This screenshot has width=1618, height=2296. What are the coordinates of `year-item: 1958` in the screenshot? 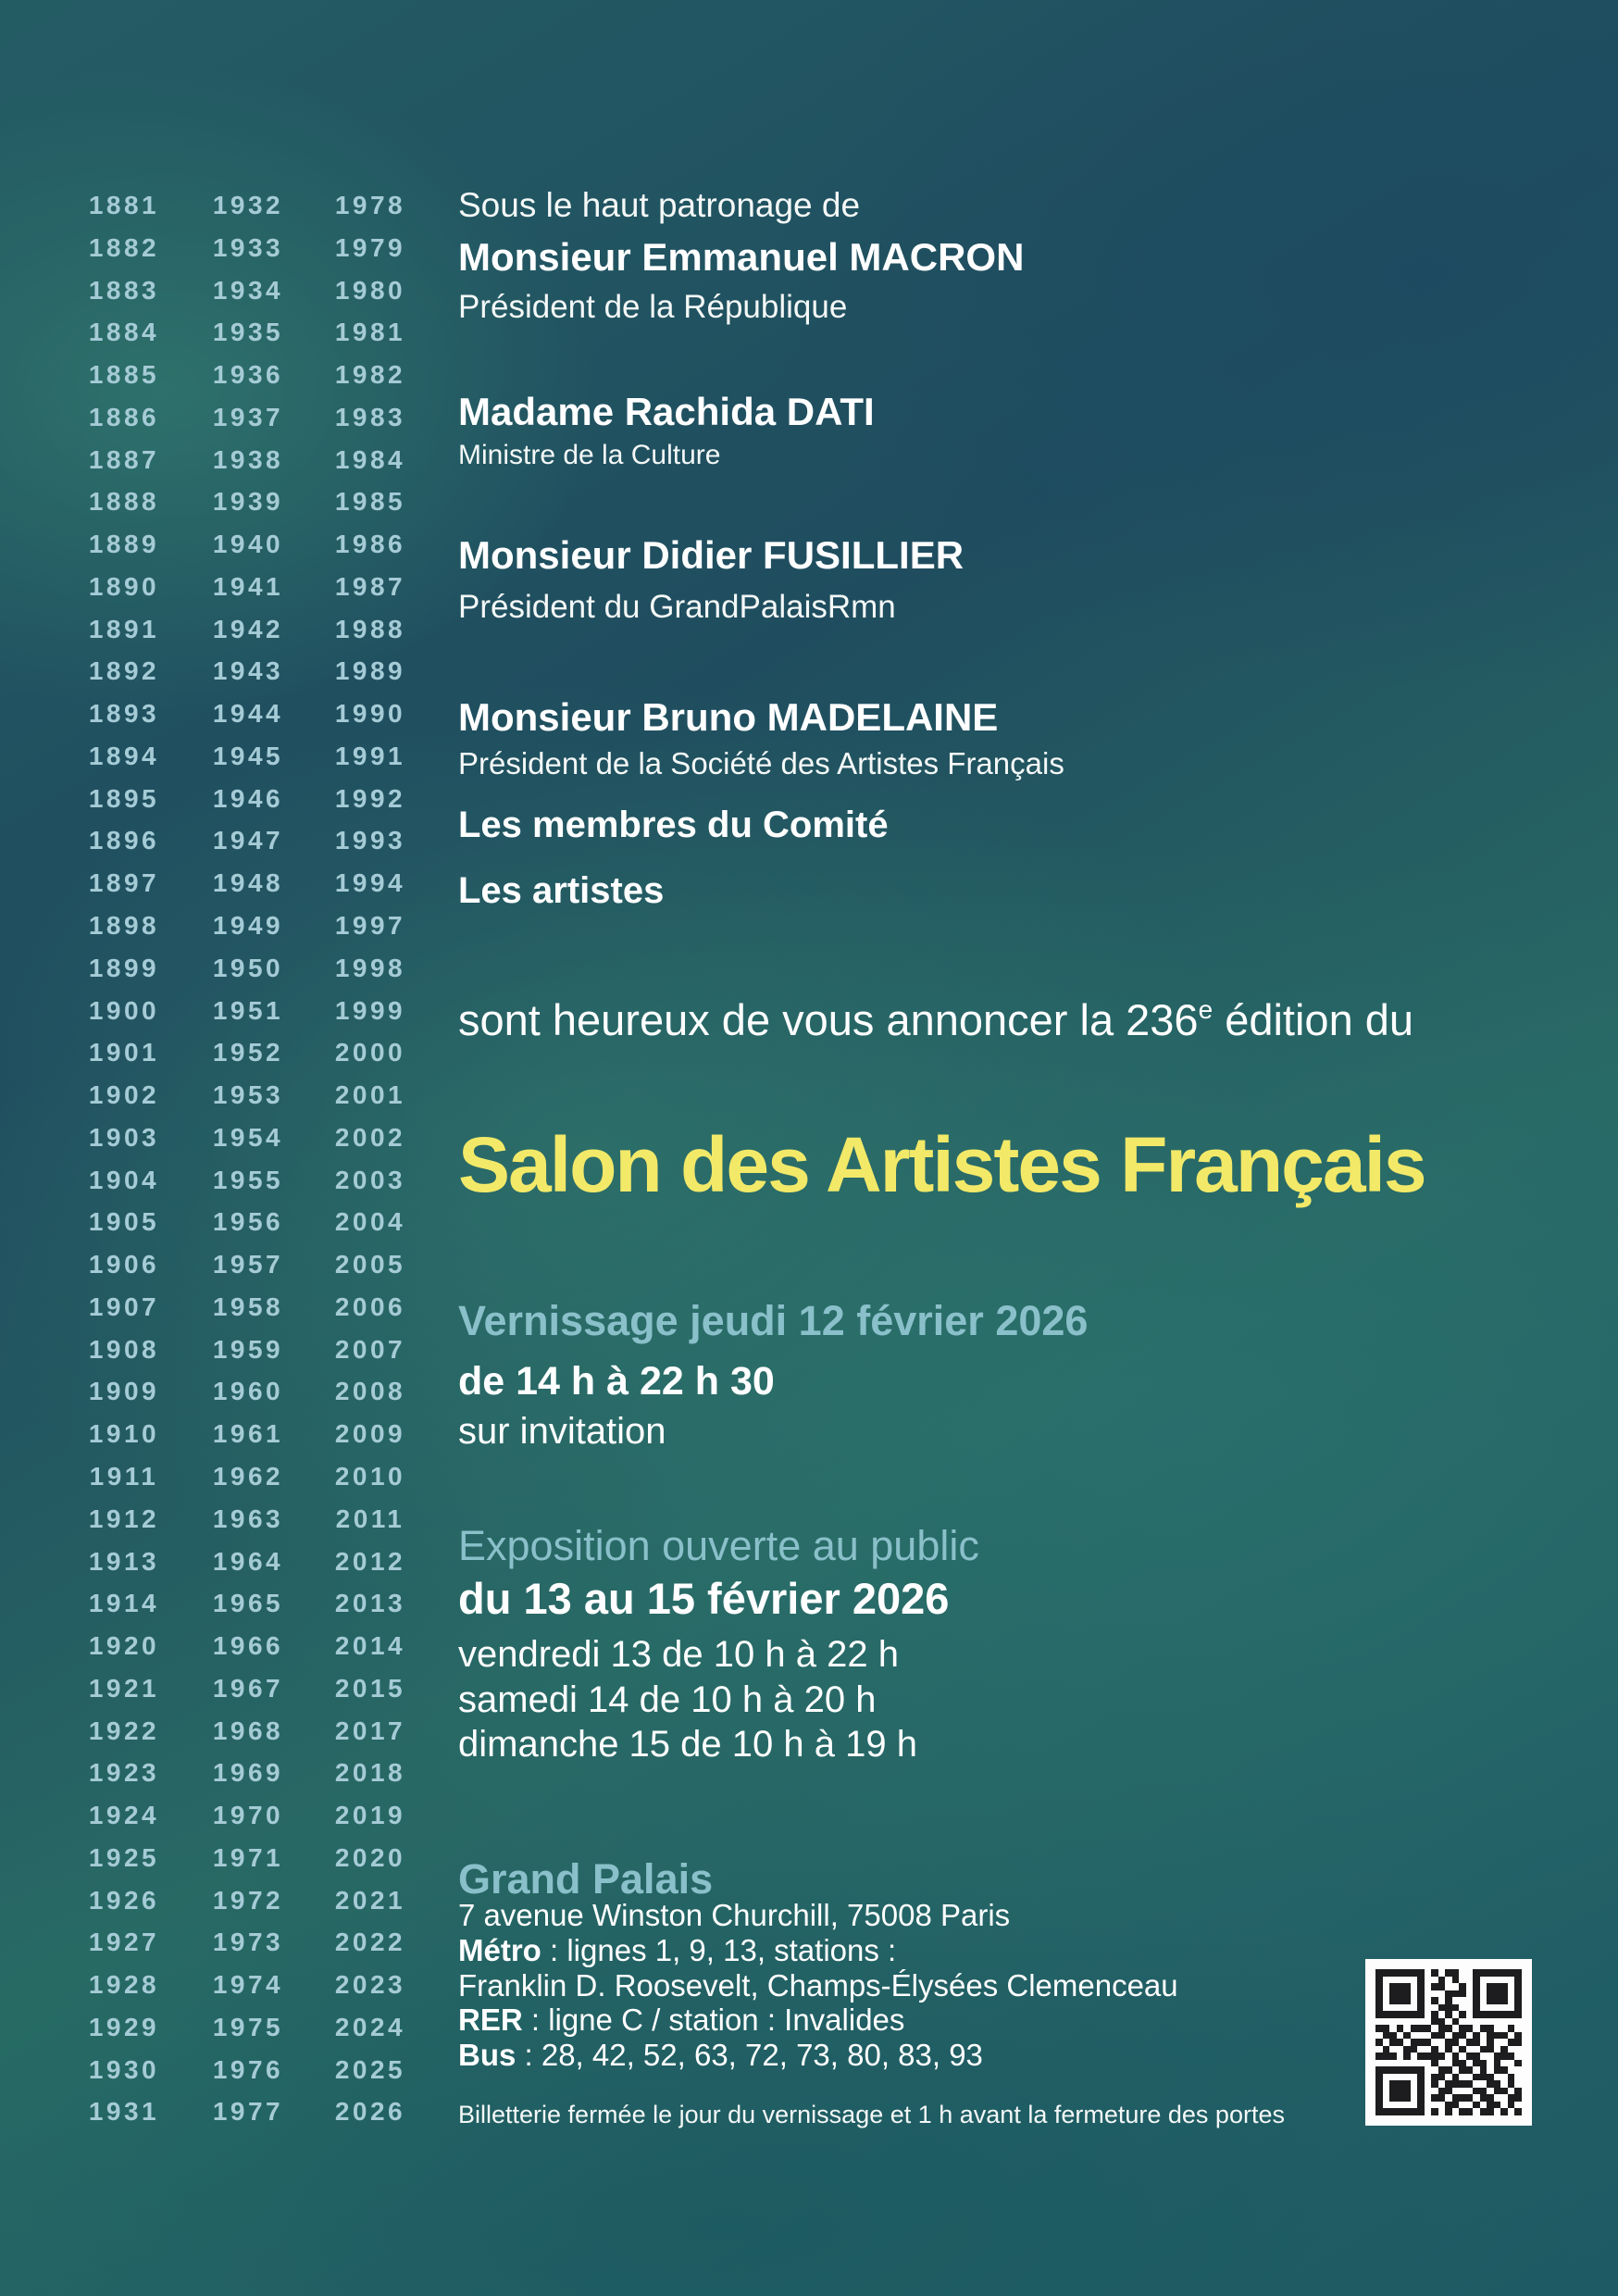 It's located at (248, 1306).